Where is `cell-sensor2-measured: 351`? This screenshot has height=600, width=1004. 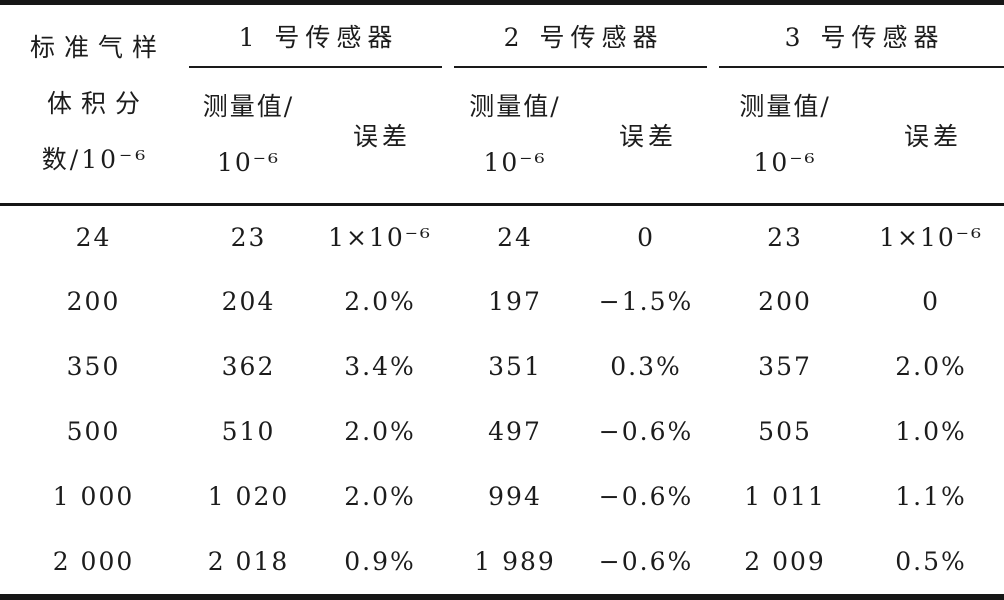 cell-sensor2-measured: 351 is located at coordinates (515, 366).